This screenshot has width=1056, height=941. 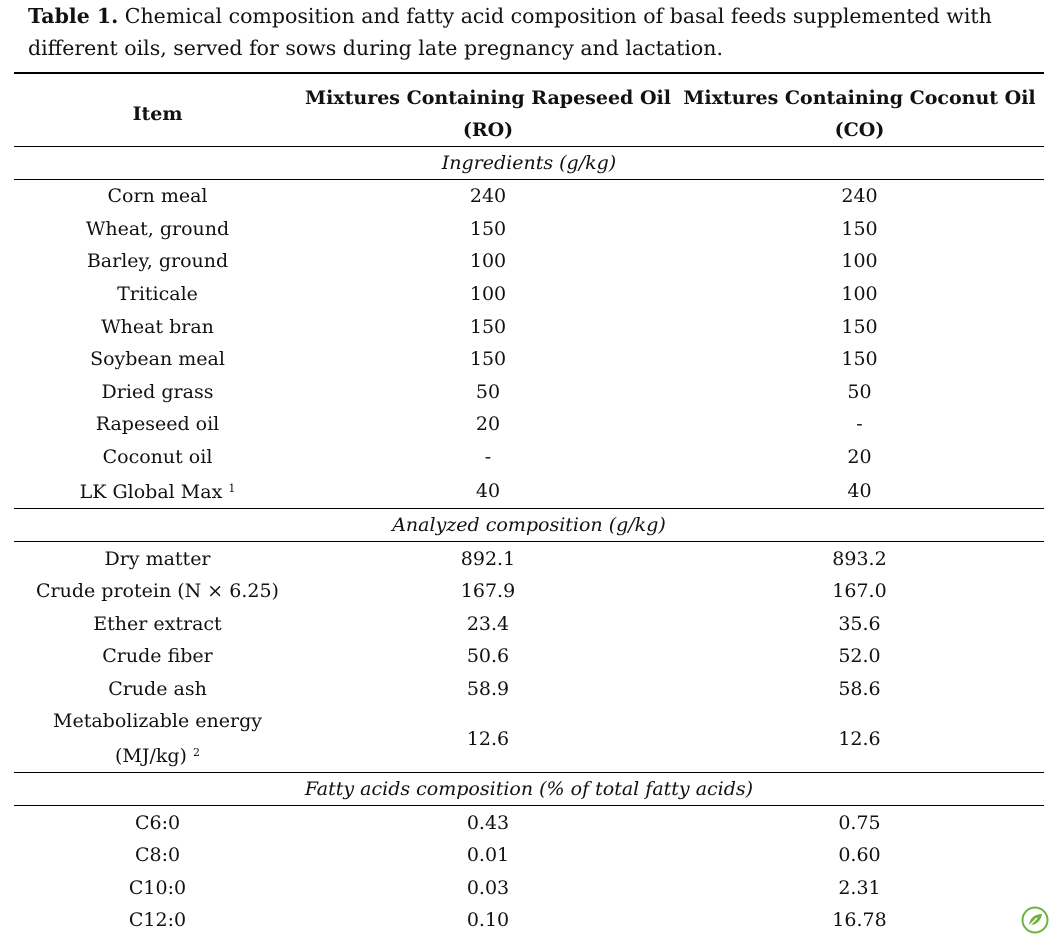 I want to click on cell-ro: -, so click(x=488, y=457).